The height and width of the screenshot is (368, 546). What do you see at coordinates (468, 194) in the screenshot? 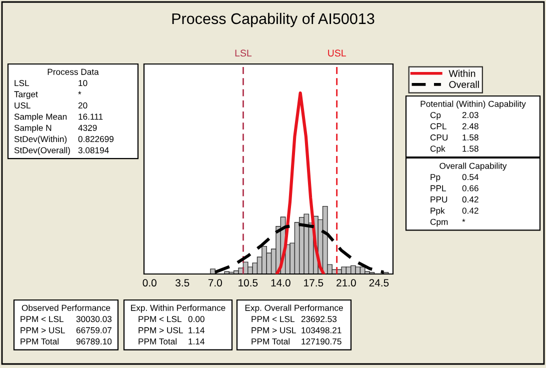
I see `text: Overall Capability Pp 0.54 PPL 0.66 PPU 0.42 Ppk 0.42 Cpm *` at bounding box center [468, 194].